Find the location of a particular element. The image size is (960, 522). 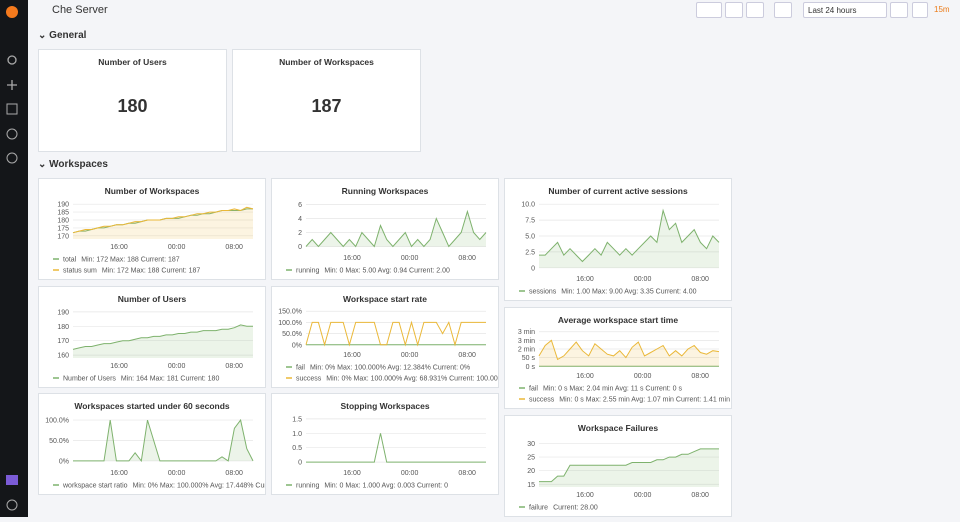

legend-name: Number of Users is located at coordinates (89, 379).